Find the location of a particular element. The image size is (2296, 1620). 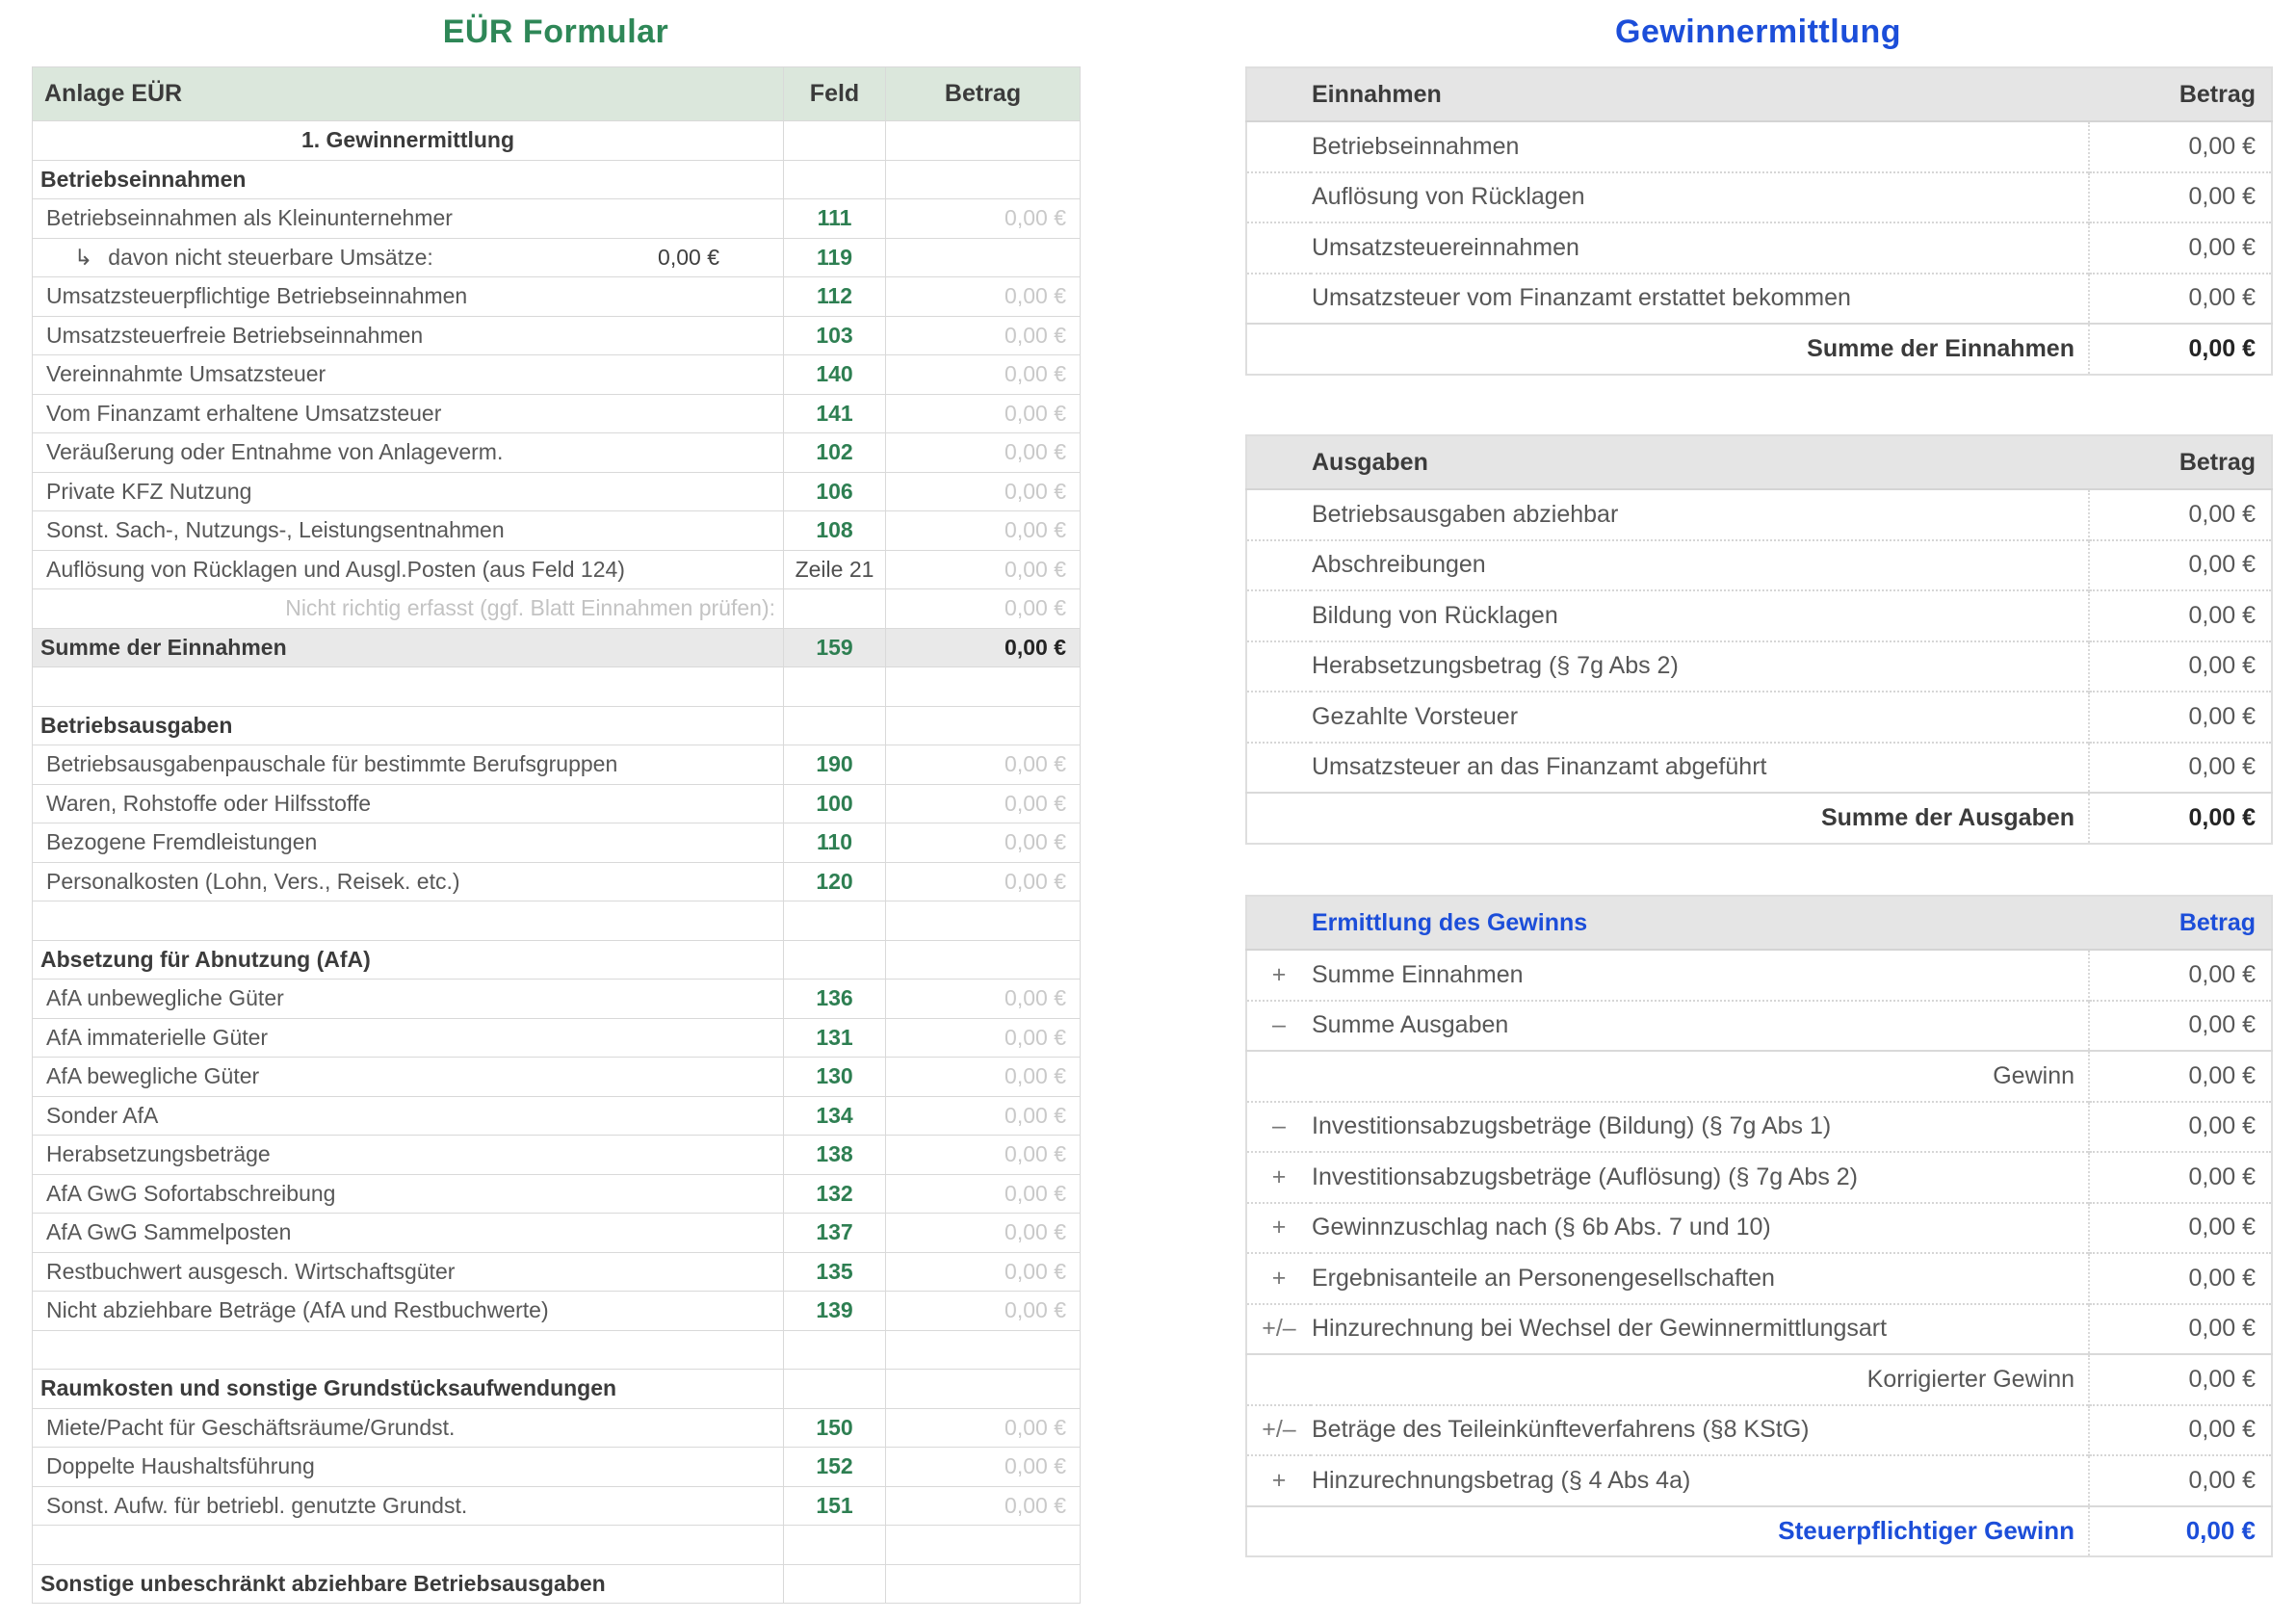

label-cell: Auflösung von Rücklagen is located at coordinates (1700, 196).